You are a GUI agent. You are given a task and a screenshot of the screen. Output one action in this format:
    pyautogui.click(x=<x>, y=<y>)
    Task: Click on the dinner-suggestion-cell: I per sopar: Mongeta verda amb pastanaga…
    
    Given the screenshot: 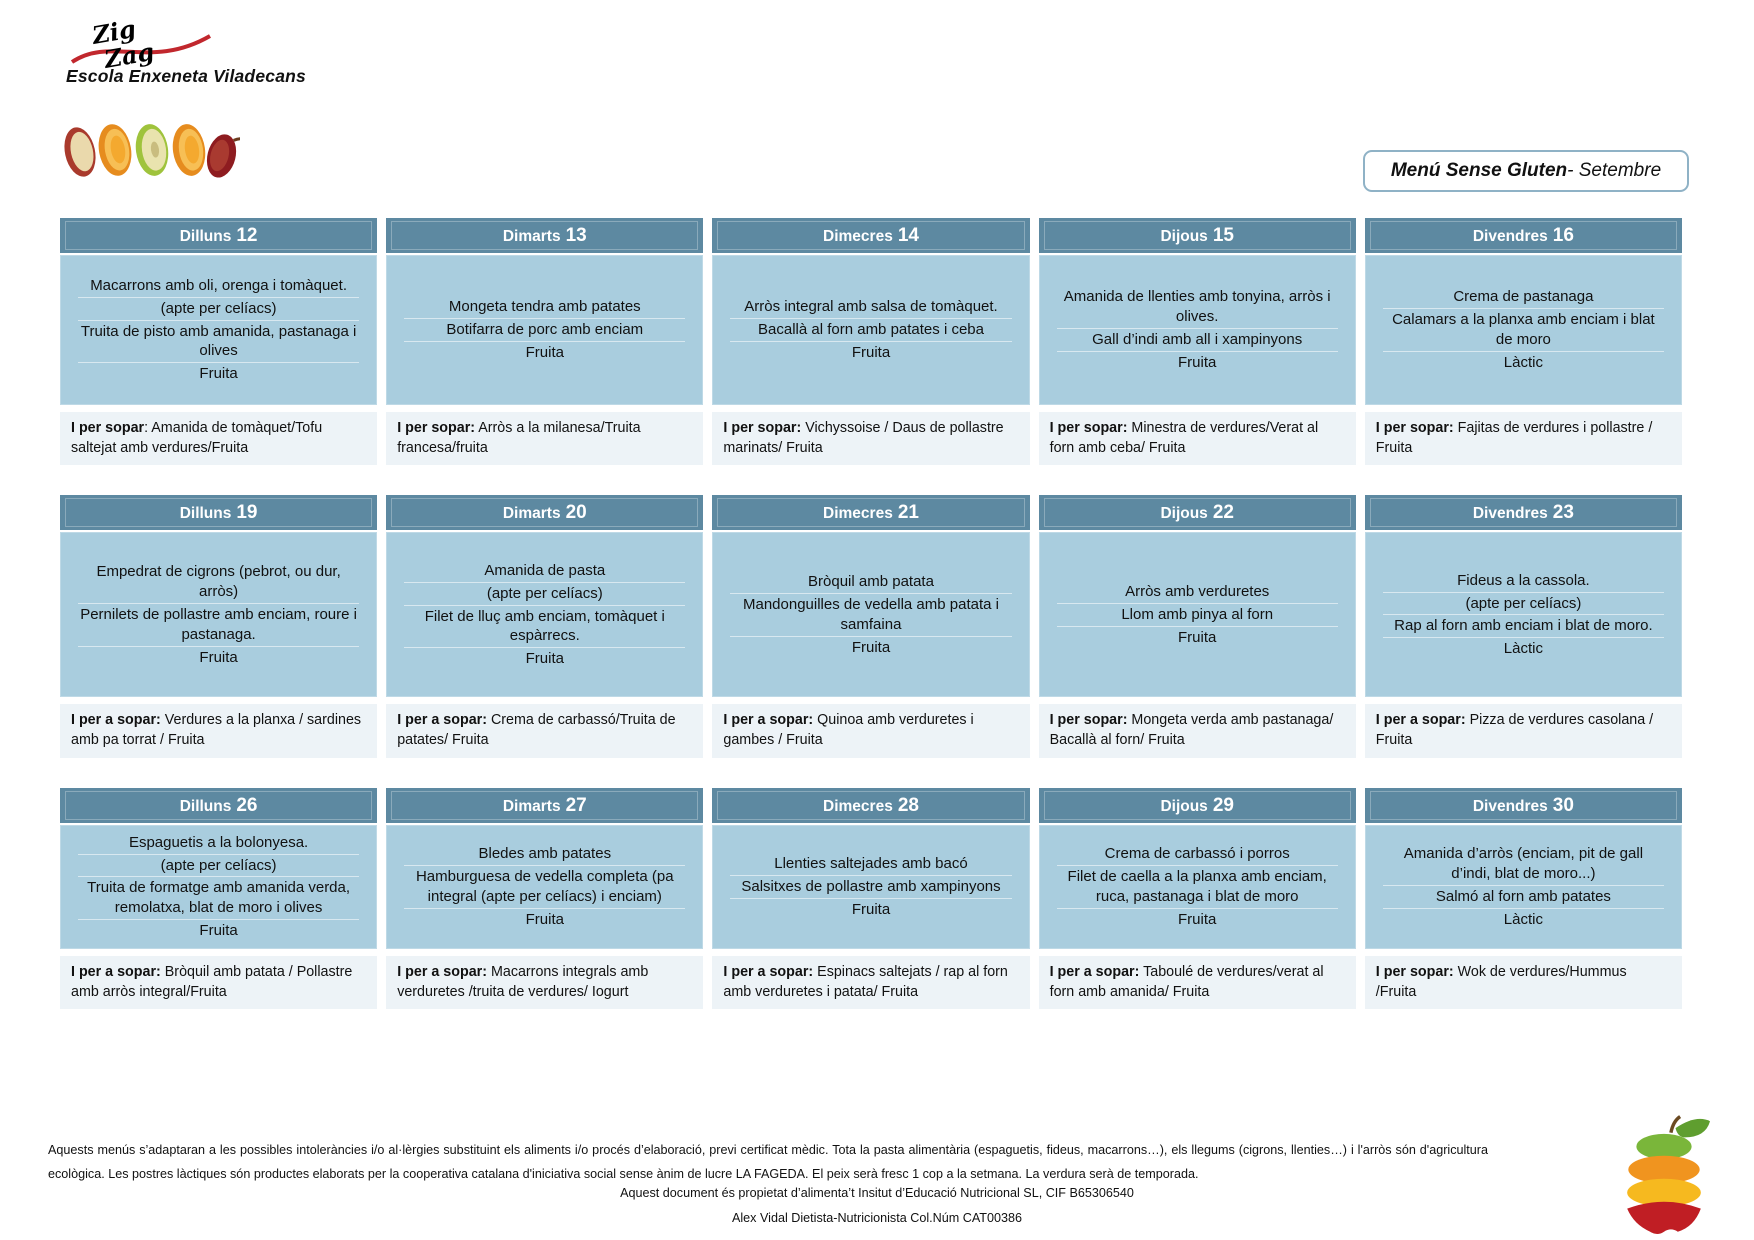 What is the action you would take?
    pyautogui.click(x=1197, y=731)
    